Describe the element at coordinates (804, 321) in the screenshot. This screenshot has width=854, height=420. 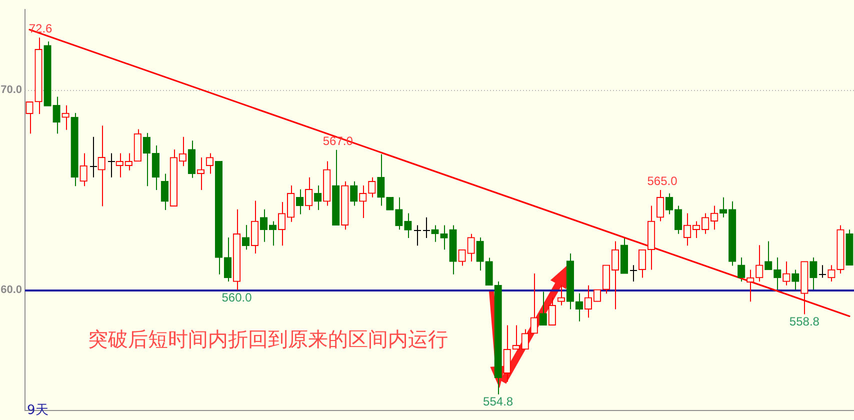
I see `annotation: 558.8` at that location.